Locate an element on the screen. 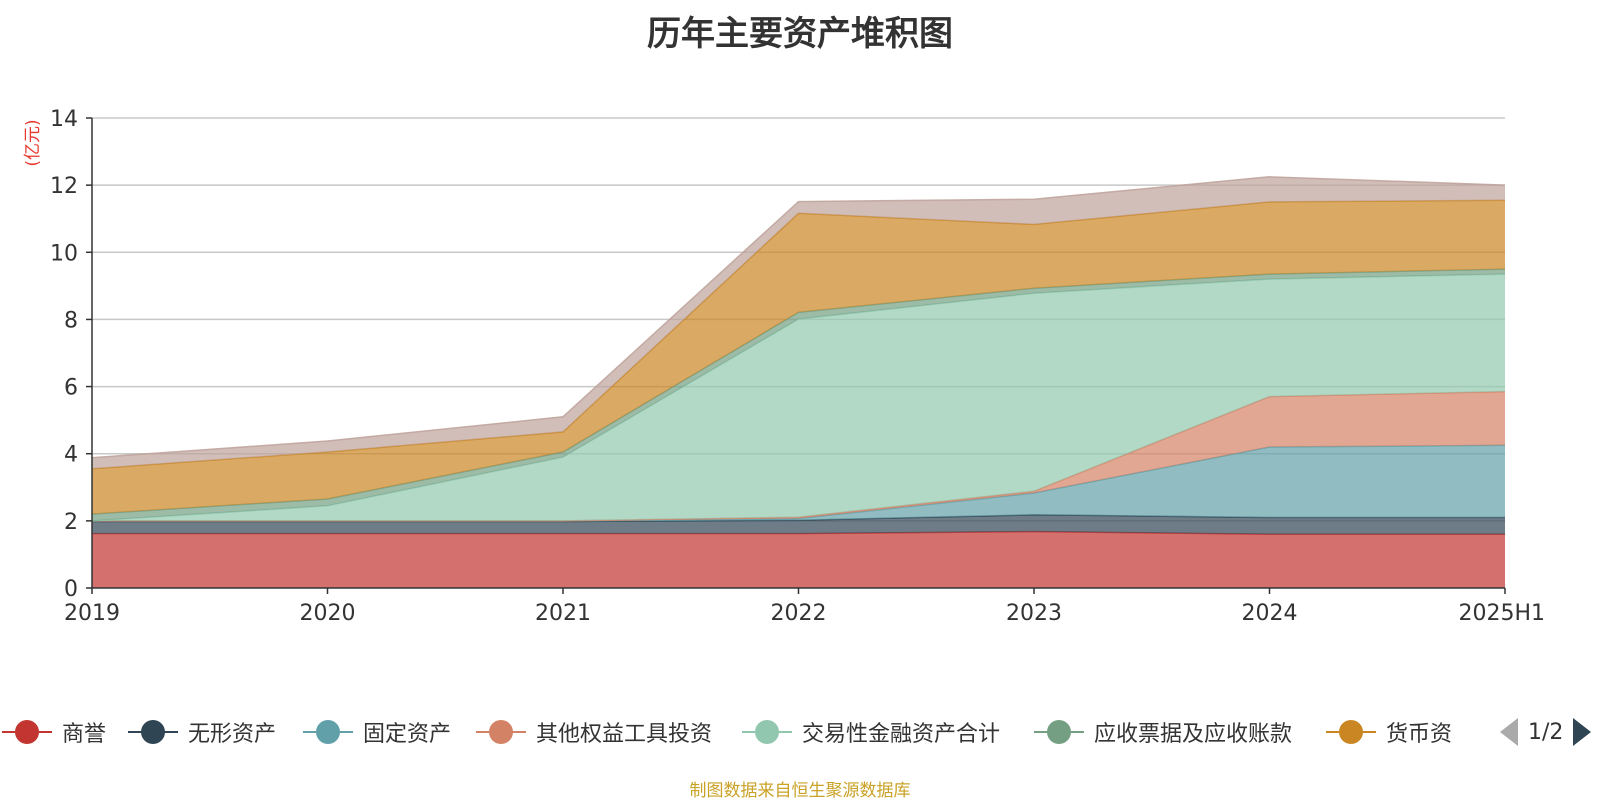 This screenshot has width=1600, height=801. chart-title: 历年主要资产堆积图 is located at coordinates (800, 34).